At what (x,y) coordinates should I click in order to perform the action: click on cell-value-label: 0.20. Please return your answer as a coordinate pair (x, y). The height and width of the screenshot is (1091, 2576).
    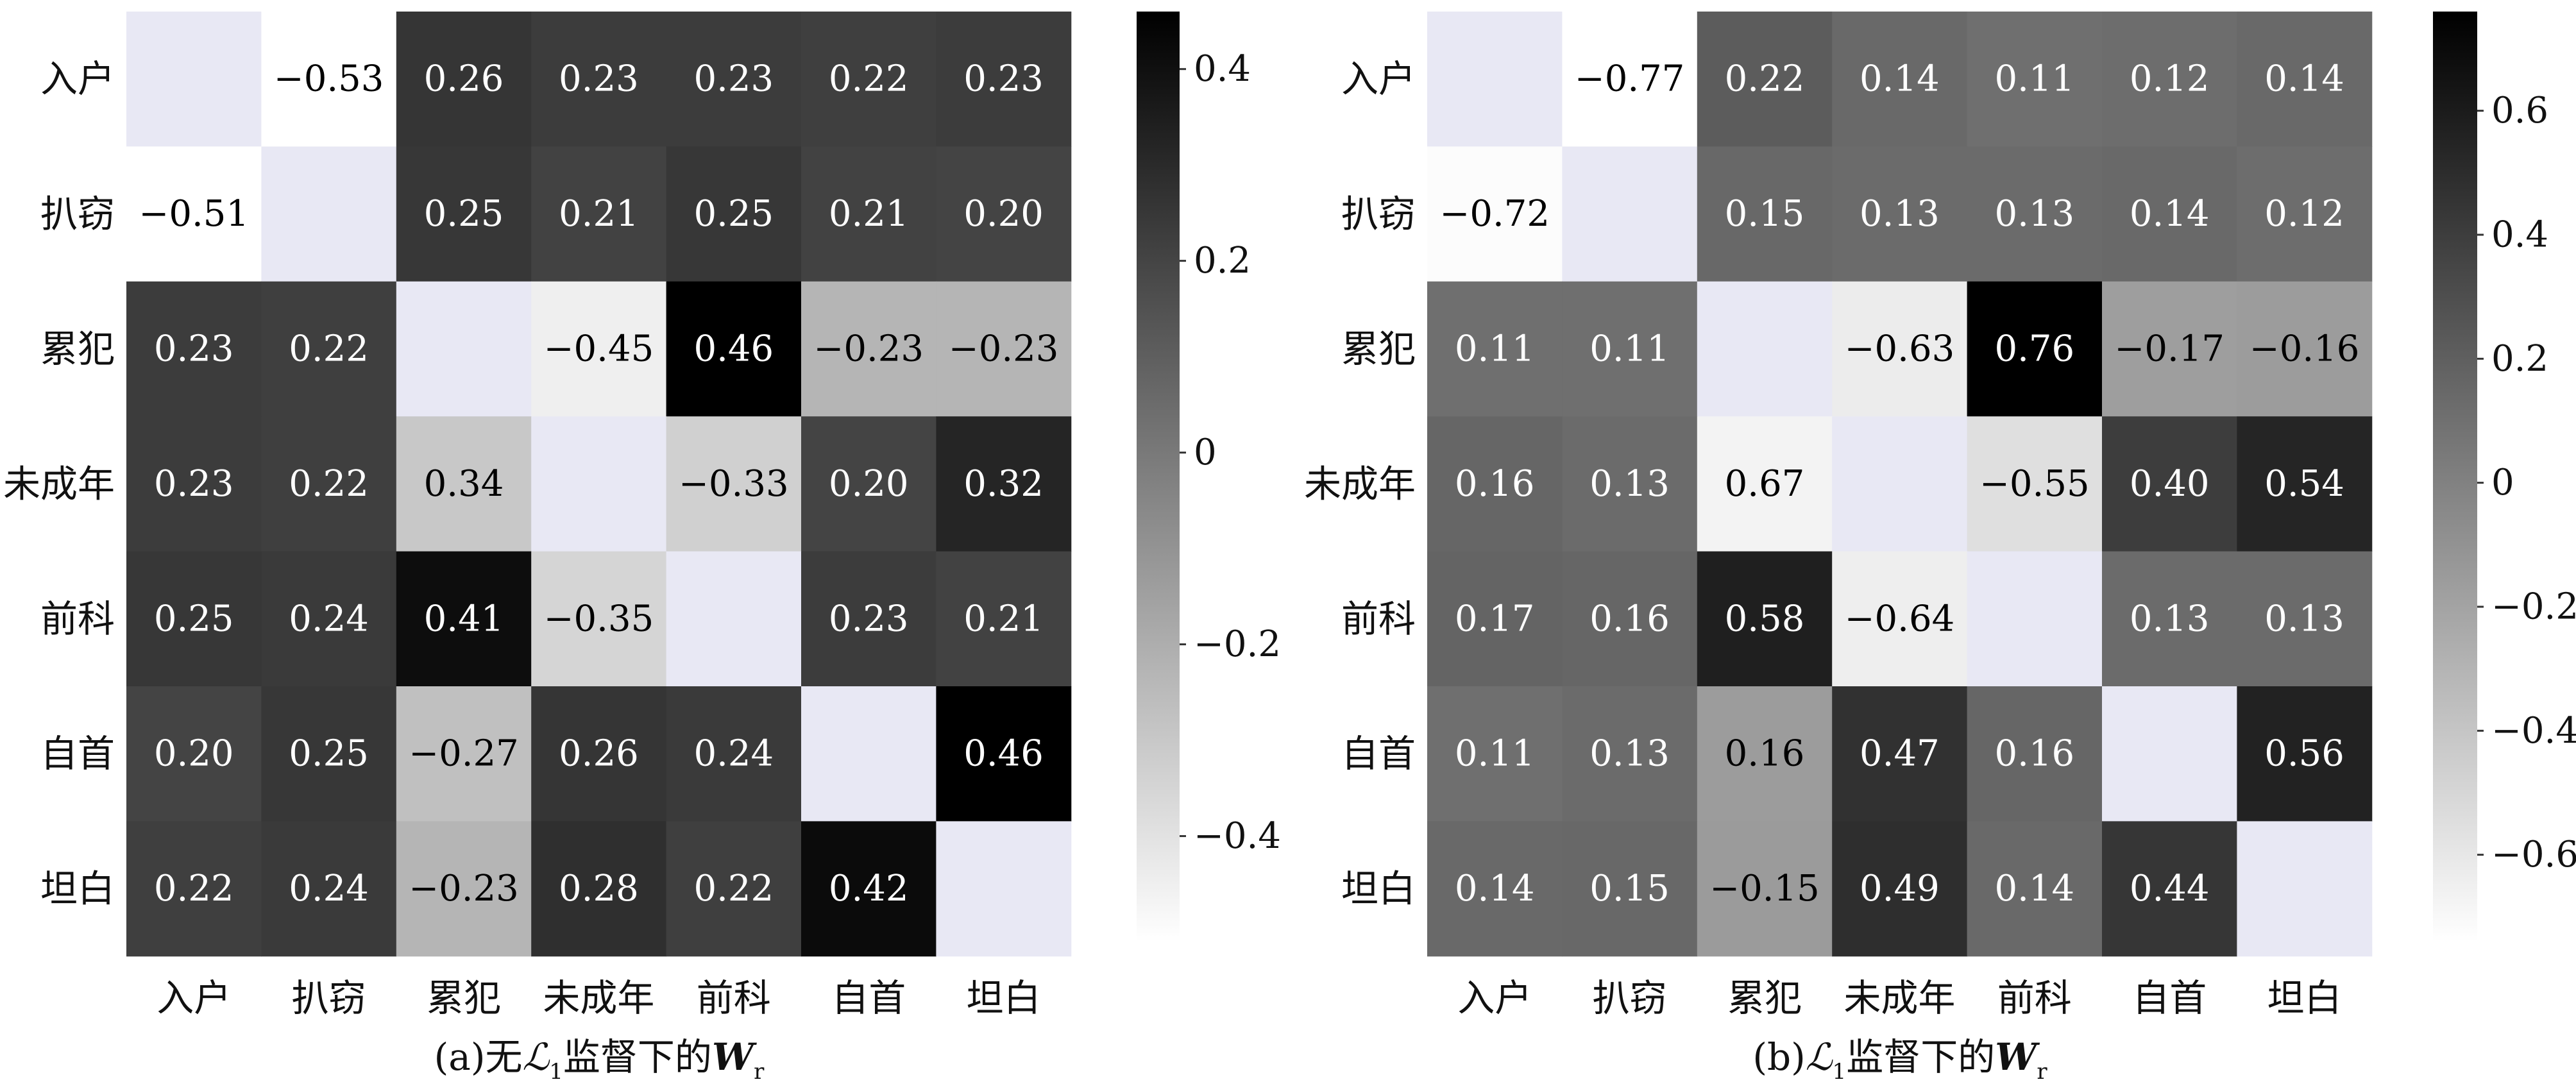
    Looking at the image, I should click on (869, 484).